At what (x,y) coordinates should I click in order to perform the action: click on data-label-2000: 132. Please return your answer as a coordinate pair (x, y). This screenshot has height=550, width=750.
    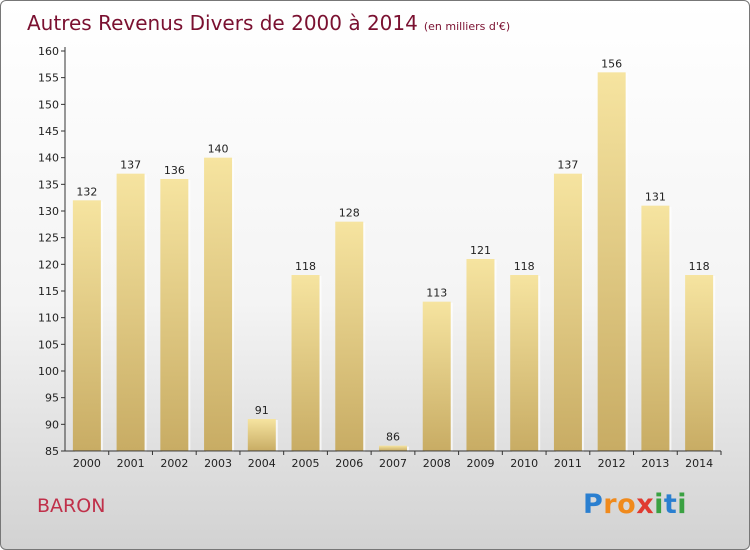
    Looking at the image, I should click on (86, 191).